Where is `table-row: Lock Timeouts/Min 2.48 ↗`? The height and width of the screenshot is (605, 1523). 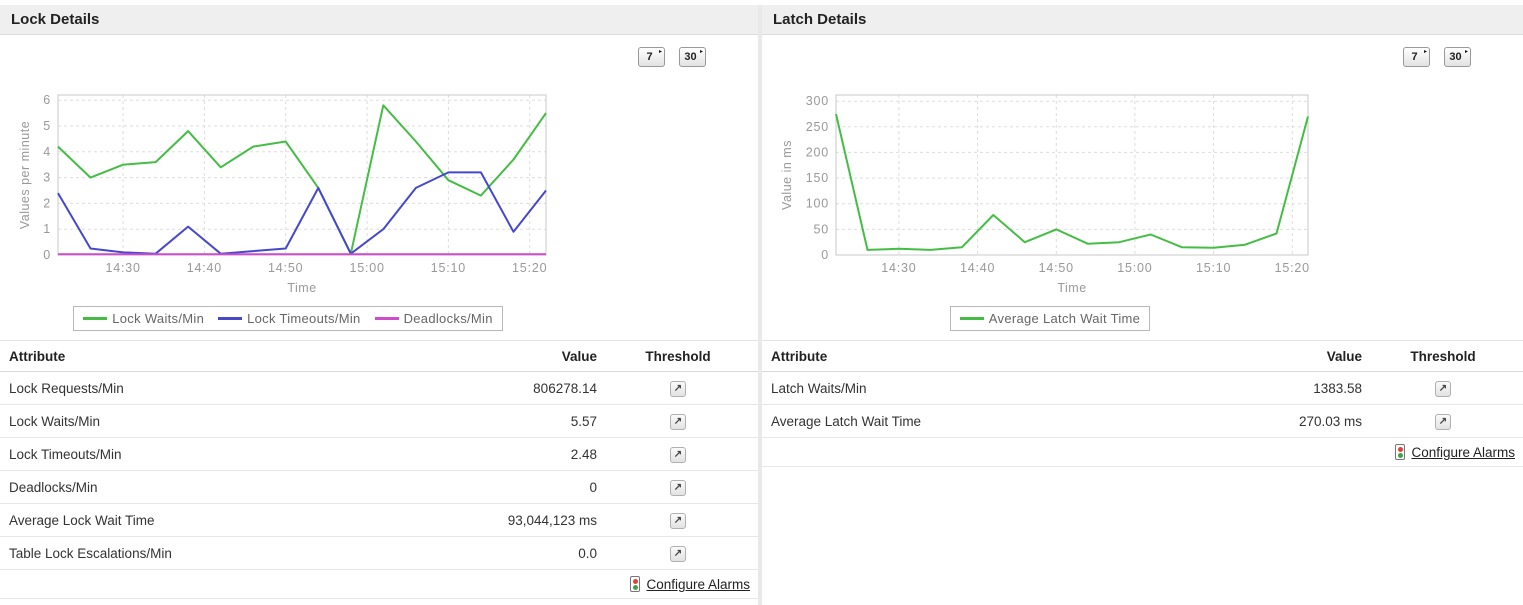 table-row: Lock Timeouts/Min 2.48 ↗ is located at coordinates (379, 454).